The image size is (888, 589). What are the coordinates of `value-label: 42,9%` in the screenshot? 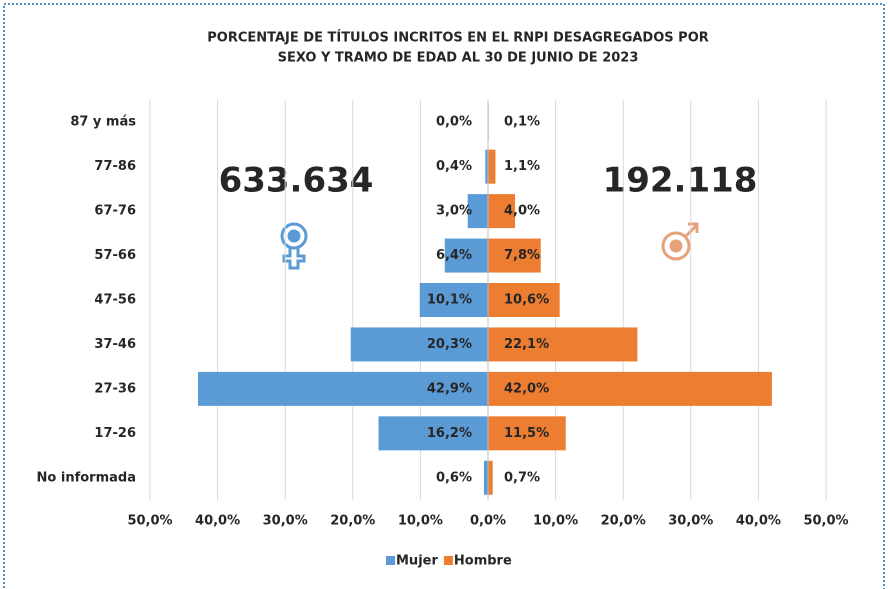 It's located at (449, 388).